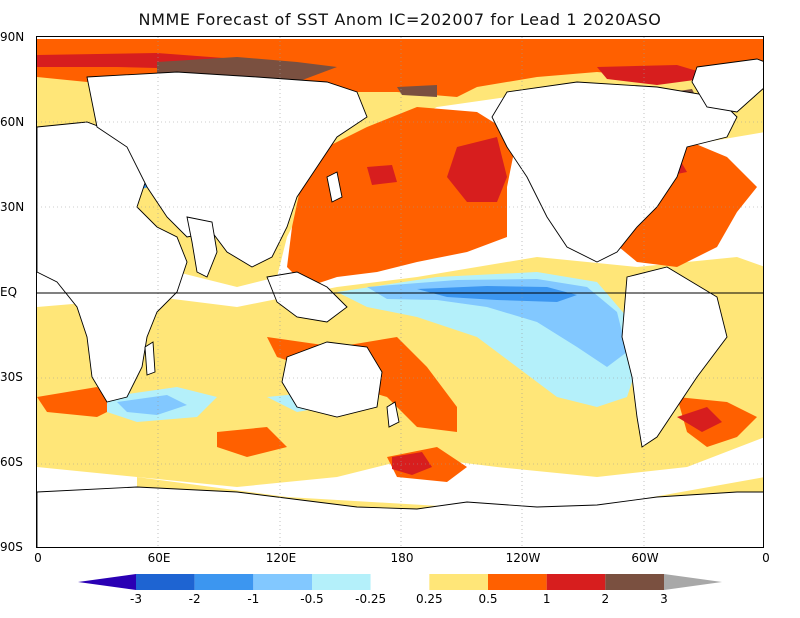 The height and width of the screenshot is (618, 800). What do you see at coordinates (312, 599) in the screenshot?
I see `colorbar-tick-label: -0.5` at bounding box center [312, 599].